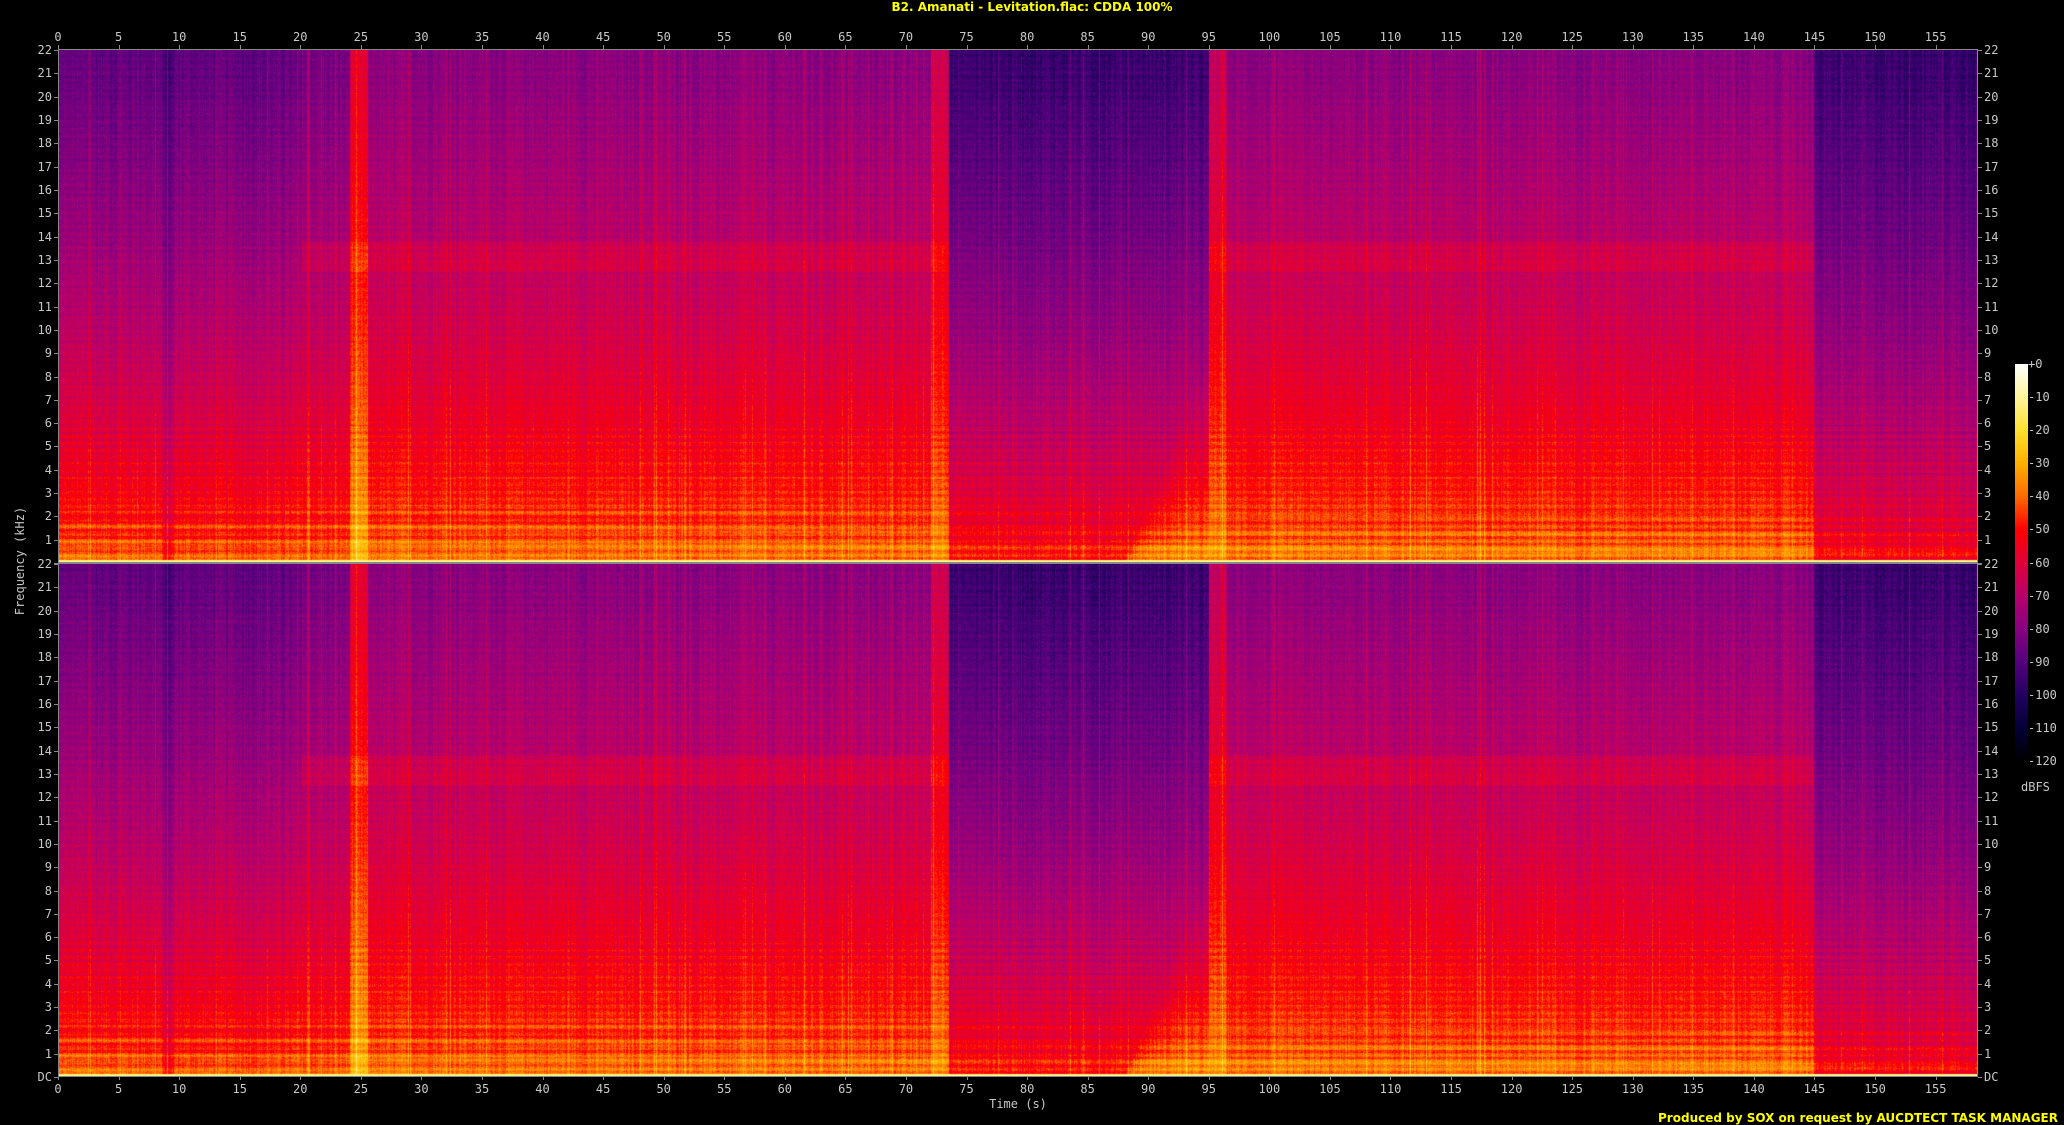  I want to click on x-tick-label-top: 135, so click(1693, 37).